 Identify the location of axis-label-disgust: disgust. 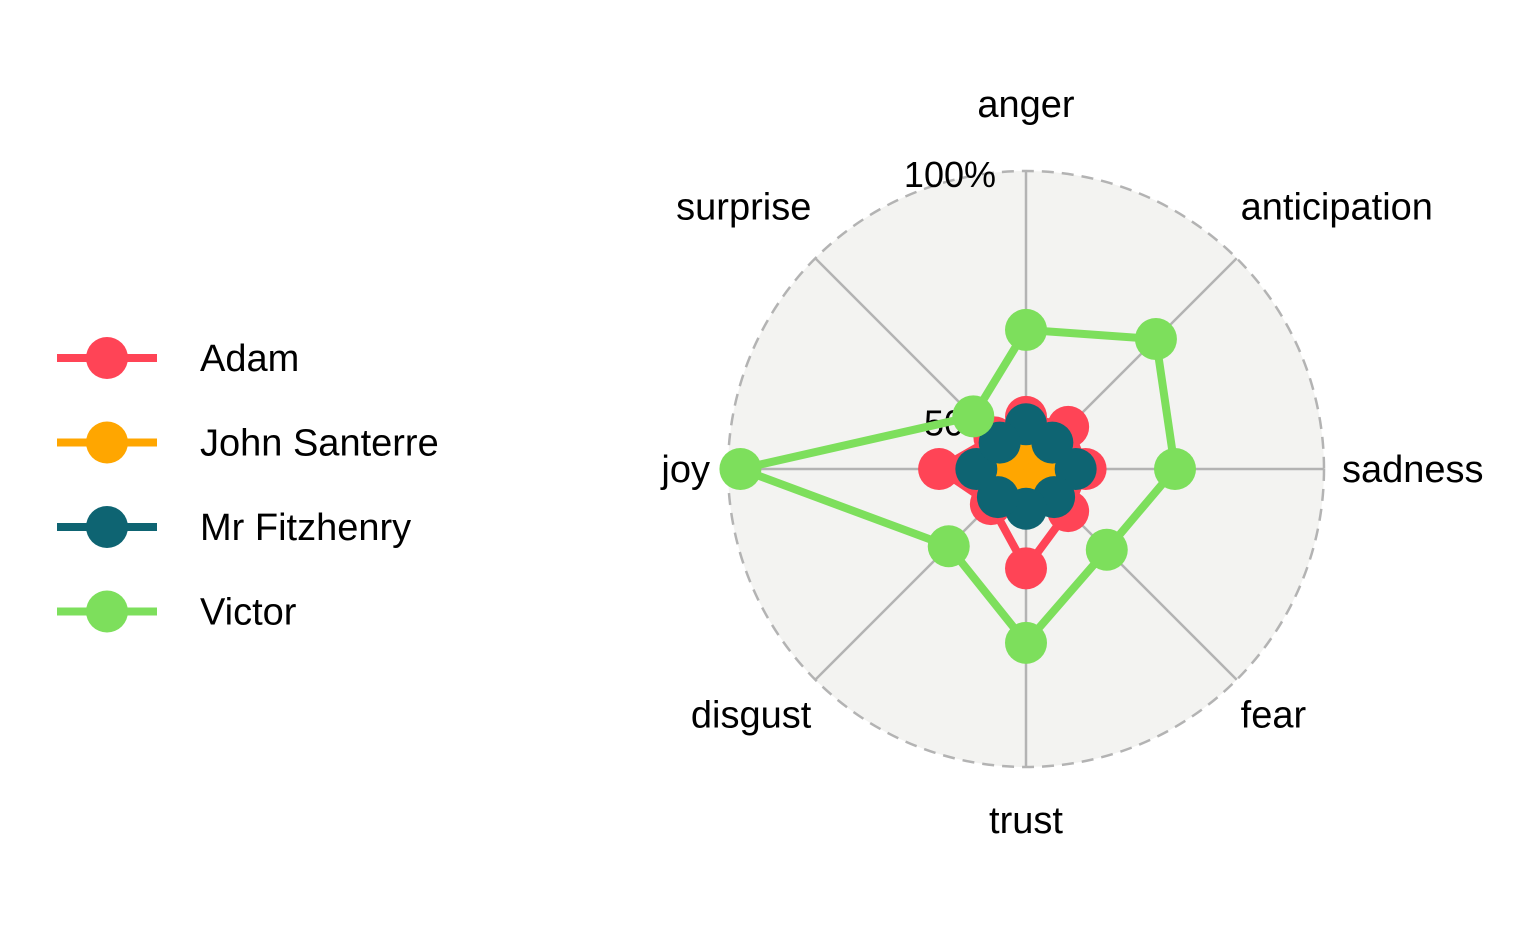
(751, 716).